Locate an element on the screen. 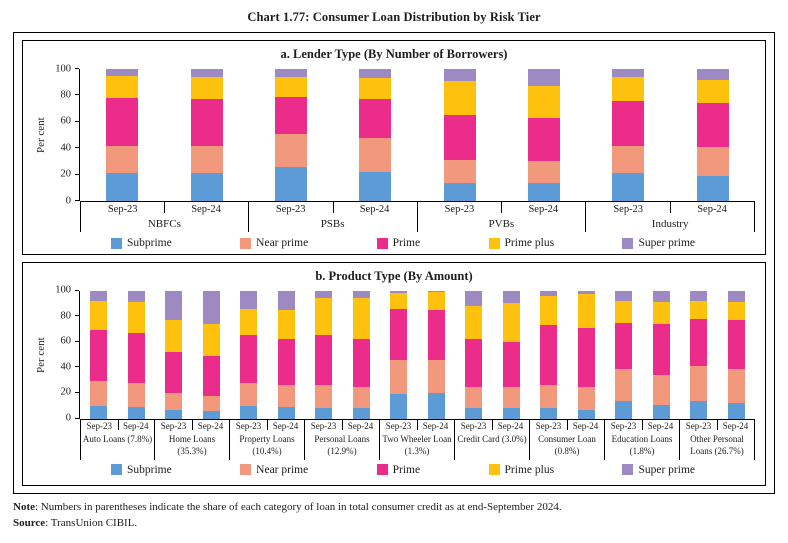 The width and height of the screenshot is (788, 543). group-label: Home Loans (35.3%) is located at coordinates (192, 444).